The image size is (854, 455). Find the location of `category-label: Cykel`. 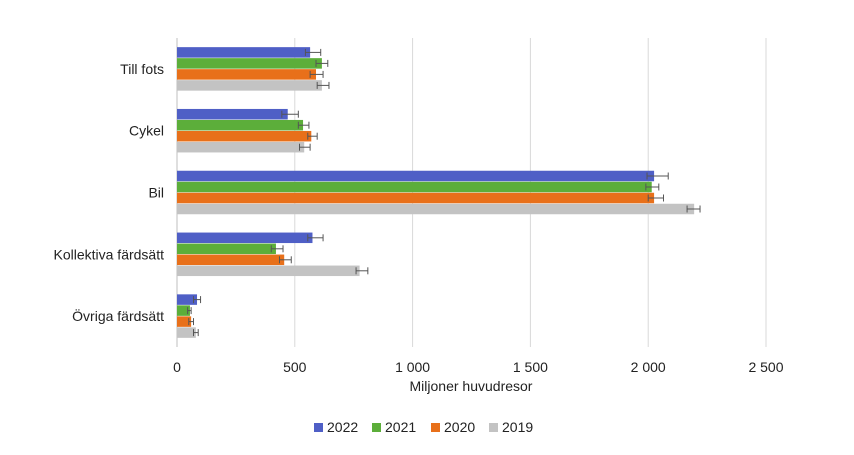

category-label: Cykel is located at coordinates (146, 131).